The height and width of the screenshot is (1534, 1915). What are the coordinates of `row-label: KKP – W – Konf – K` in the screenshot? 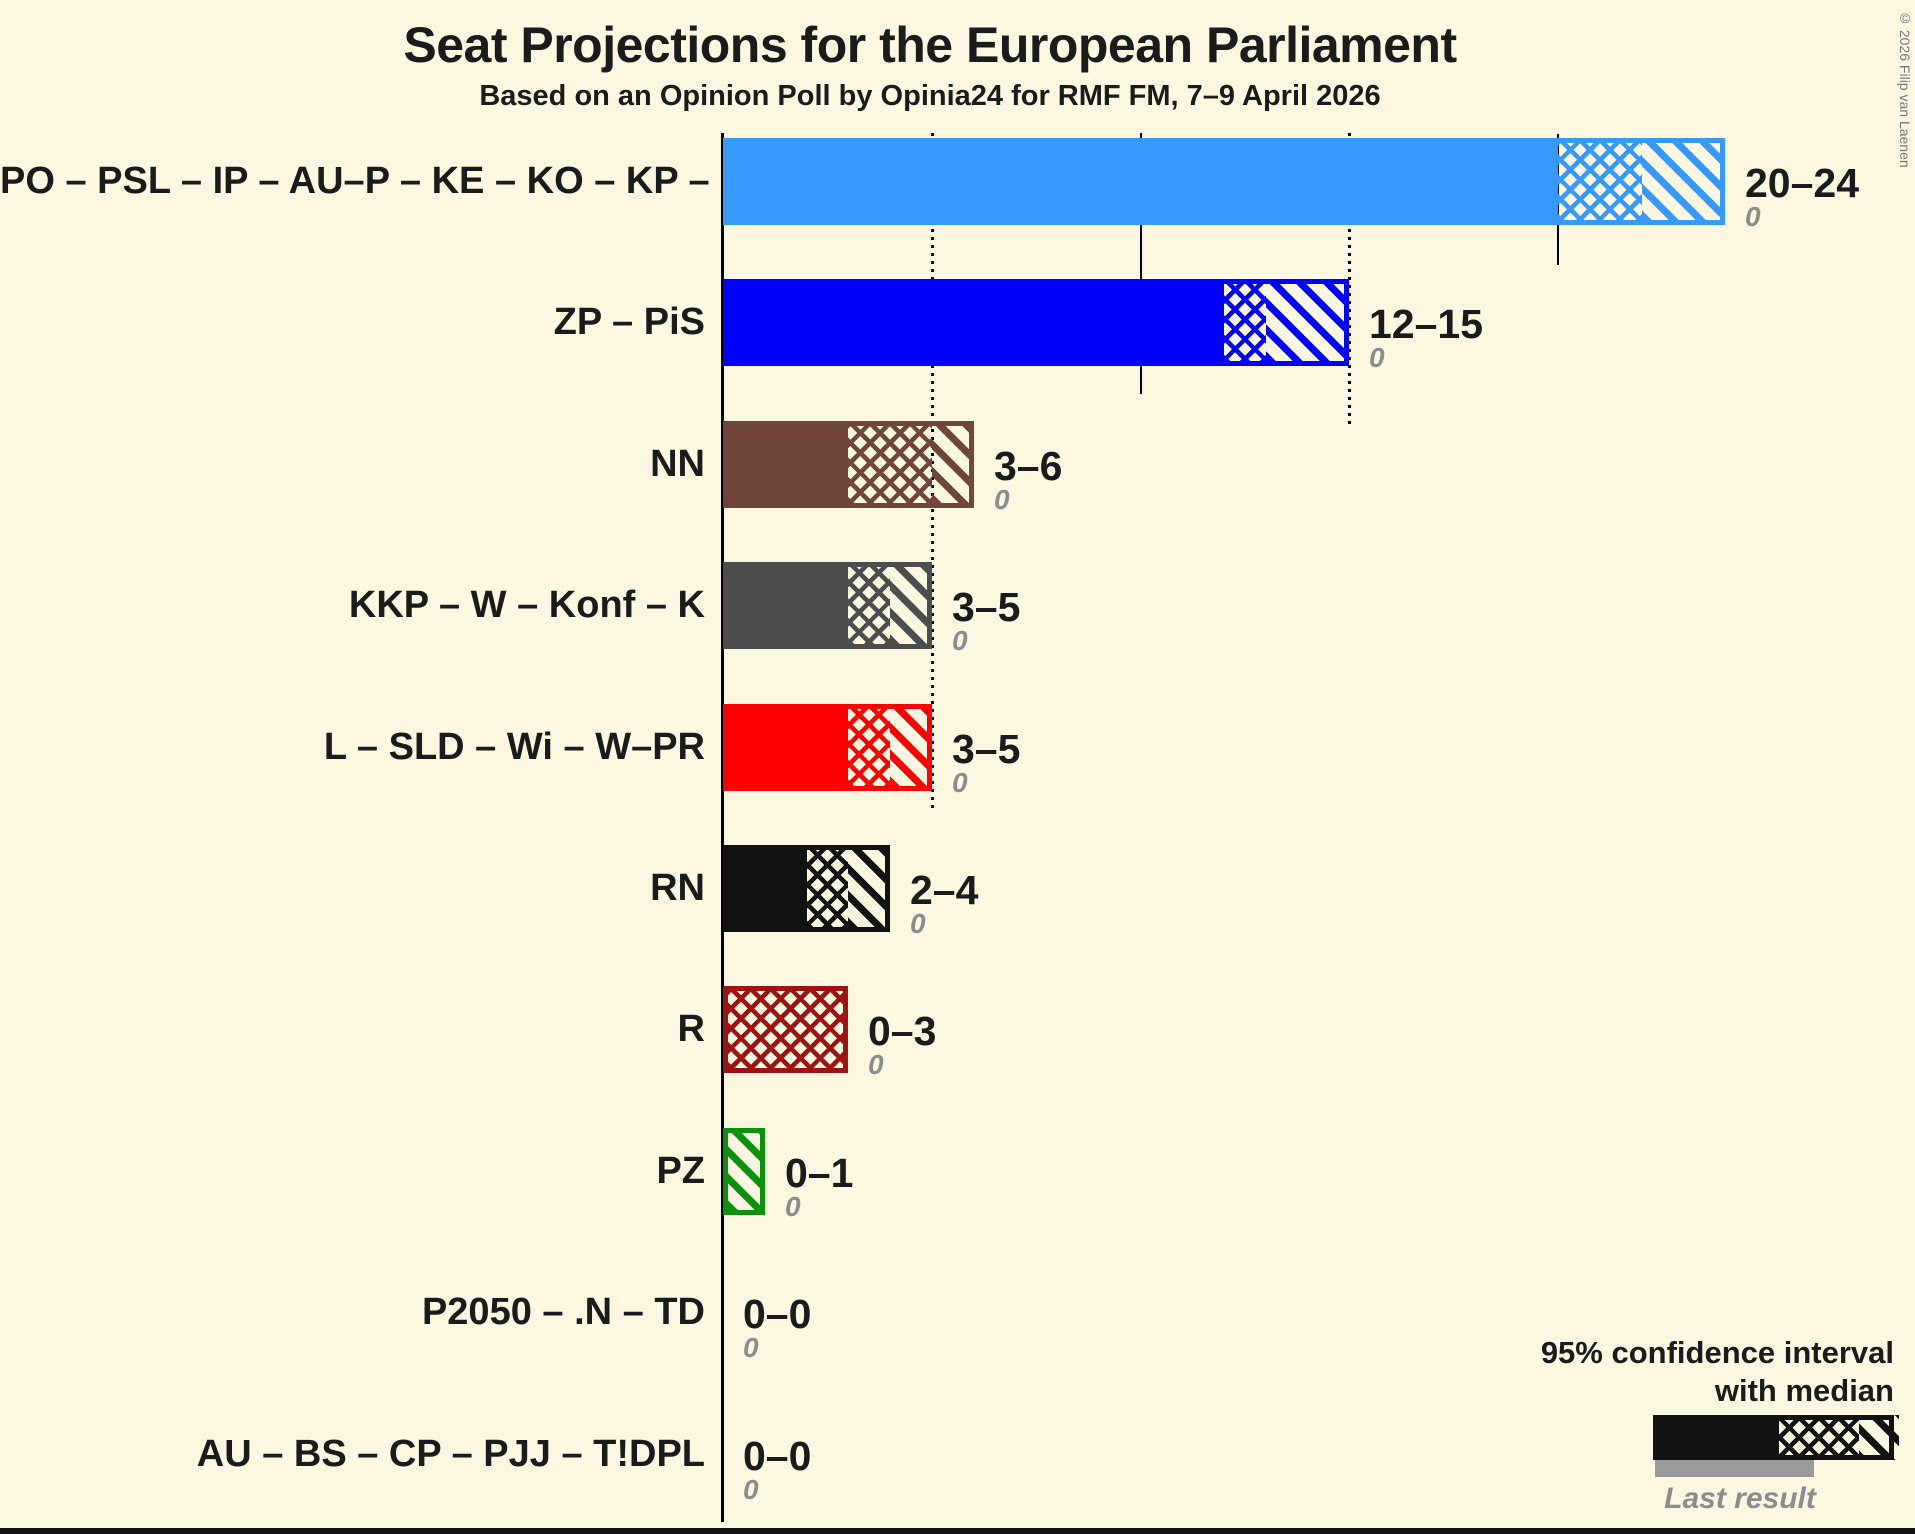 It's located at (526, 605).